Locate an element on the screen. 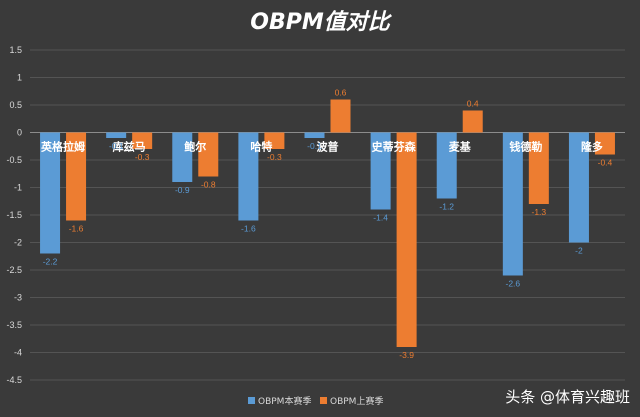 The width and height of the screenshot is (640, 417). y-tick-label: -3.5 is located at coordinates (14, 325).